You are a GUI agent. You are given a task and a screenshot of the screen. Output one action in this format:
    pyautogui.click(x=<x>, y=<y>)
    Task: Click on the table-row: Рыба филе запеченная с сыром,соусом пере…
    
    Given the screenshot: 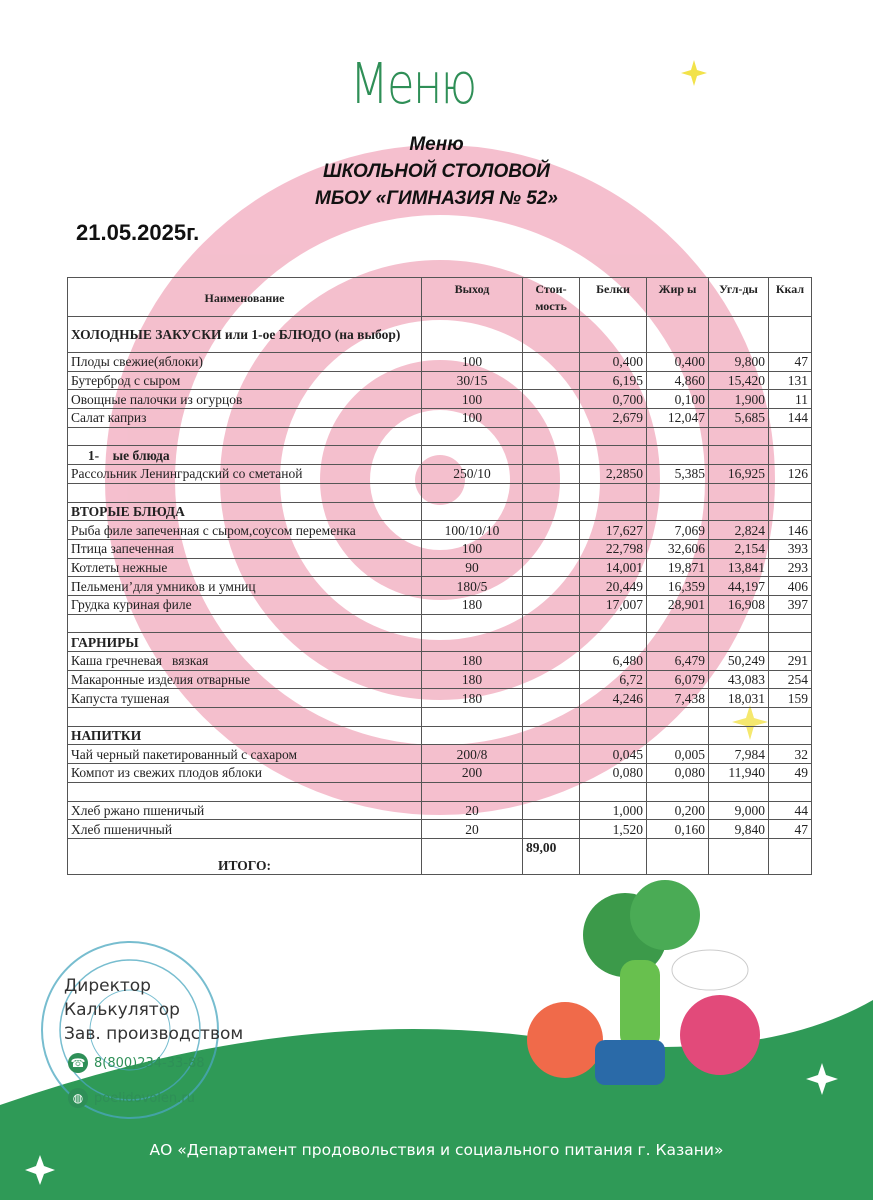 What is the action you would take?
    pyautogui.click(x=439, y=530)
    